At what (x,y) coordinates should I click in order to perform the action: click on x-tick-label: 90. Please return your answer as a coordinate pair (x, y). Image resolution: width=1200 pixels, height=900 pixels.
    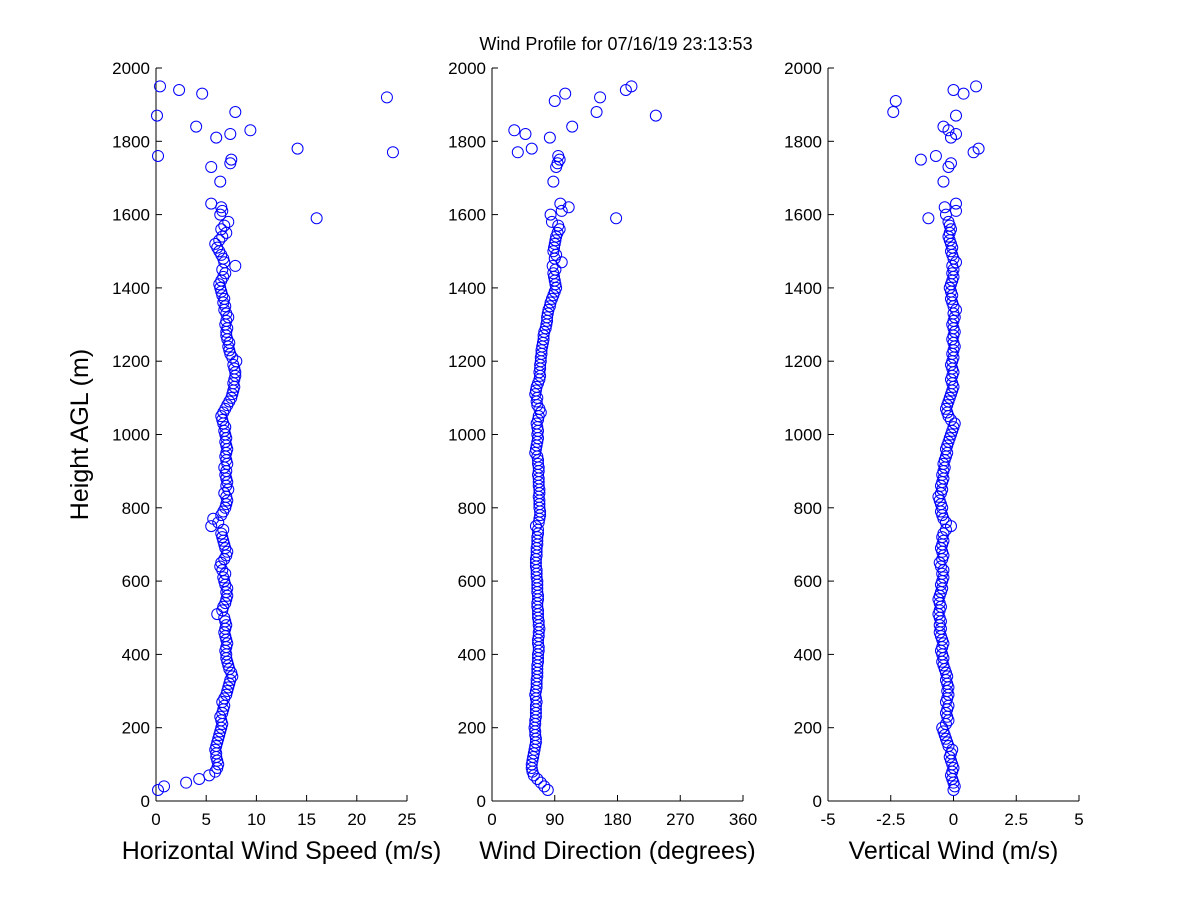
    Looking at the image, I should click on (554, 819).